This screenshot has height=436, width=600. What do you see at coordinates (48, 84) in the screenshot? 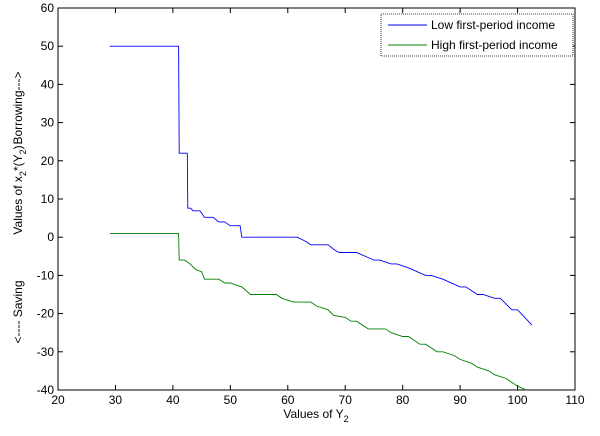
I see `y-tick-label: 40` at bounding box center [48, 84].